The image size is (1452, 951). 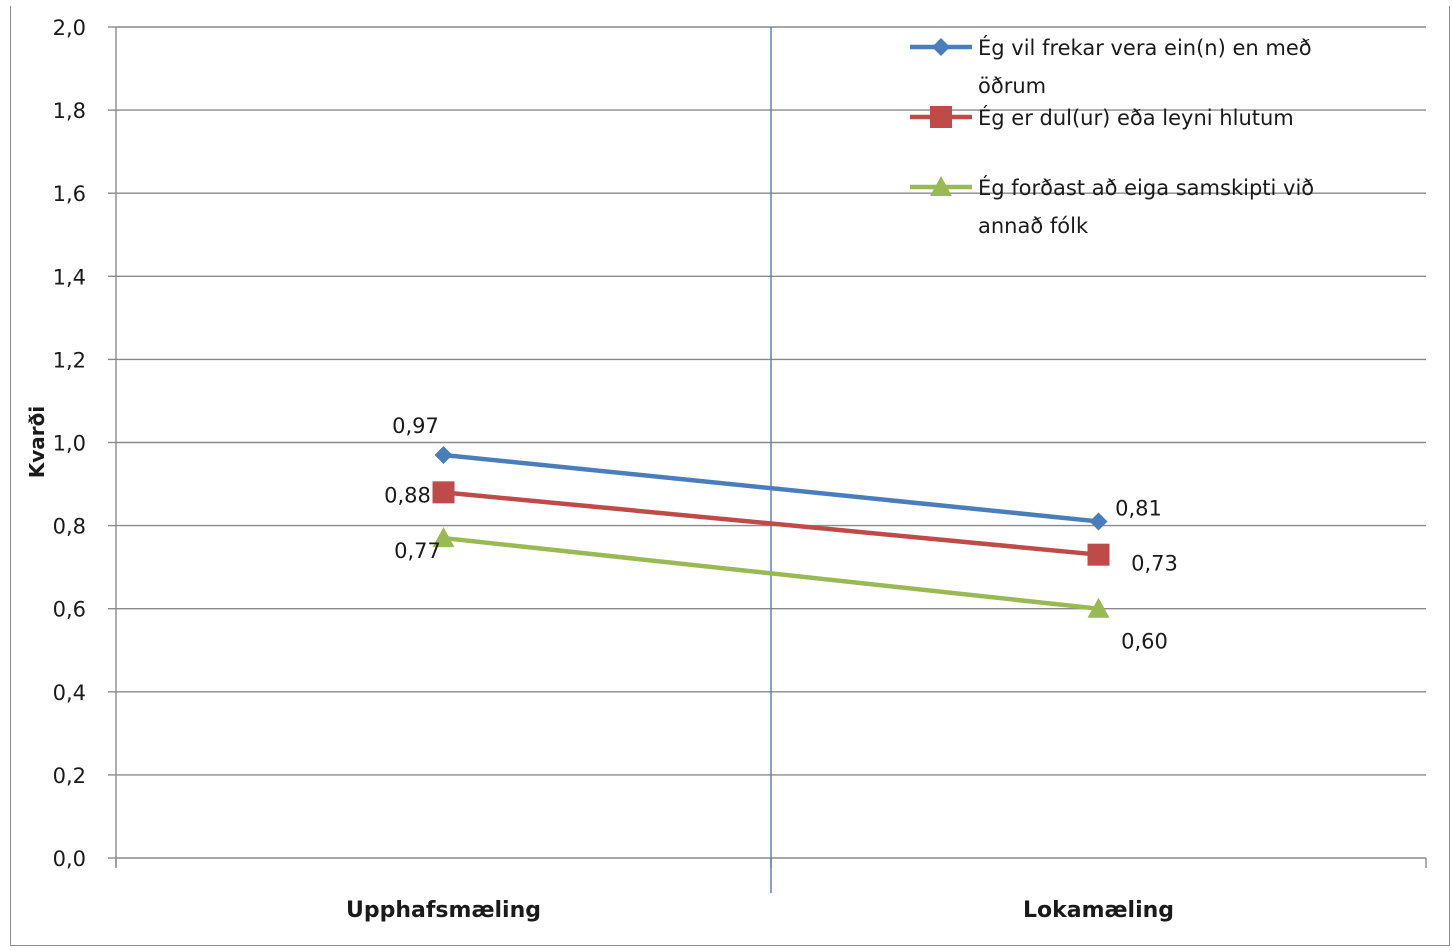 What do you see at coordinates (69, 111) in the screenshot?
I see `y-tick-label: 1,8` at bounding box center [69, 111].